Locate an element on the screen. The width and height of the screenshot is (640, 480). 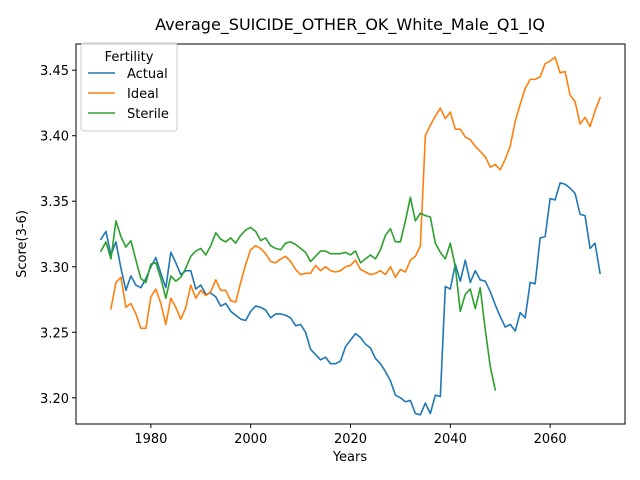
legend-title: Fertility is located at coordinates (129, 57).